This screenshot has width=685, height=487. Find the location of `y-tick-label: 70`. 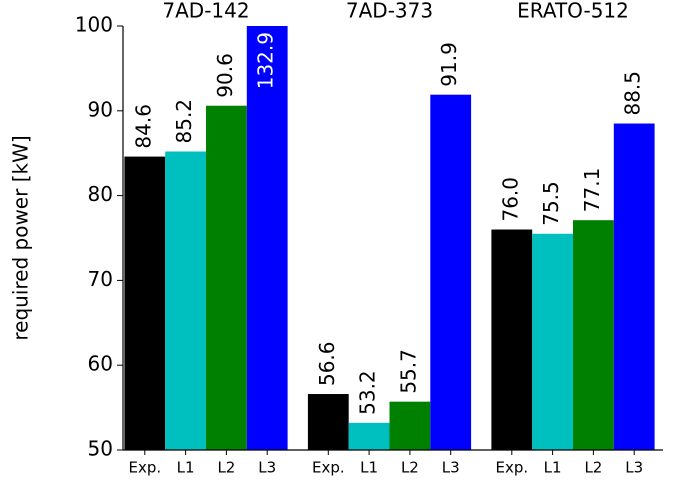

y-tick-label: 70 is located at coordinates (100, 279).